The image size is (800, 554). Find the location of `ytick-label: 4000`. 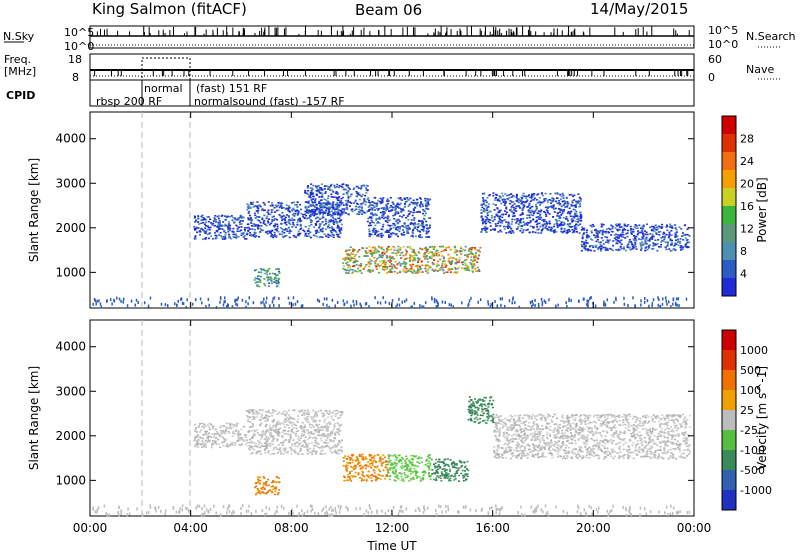

ytick-label: 4000 is located at coordinates (70, 139).